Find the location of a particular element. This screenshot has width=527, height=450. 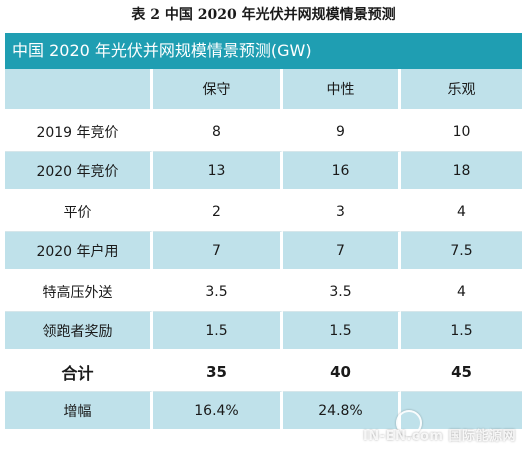

table-row: 平价 2 3 4 is located at coordinates (263, 212).